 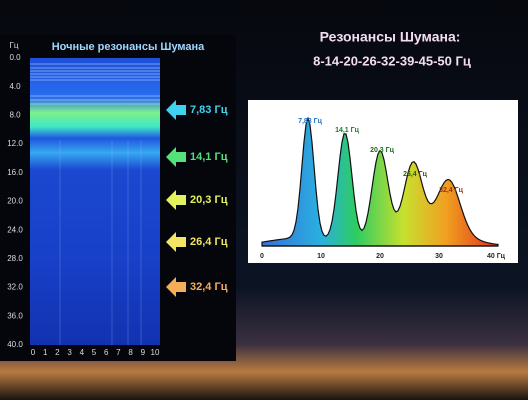 I want to click on arrow-label: 14,1 Гц, so click(x=209, y=157).